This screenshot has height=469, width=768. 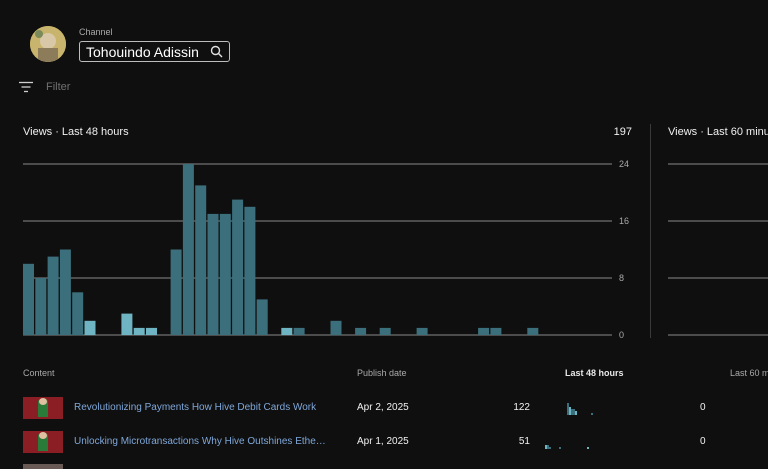 What do you see at coordinates (382, 373) in the screenshot?
I see `col-header-publish-date: Publish date` at bounding box center [382, 373].